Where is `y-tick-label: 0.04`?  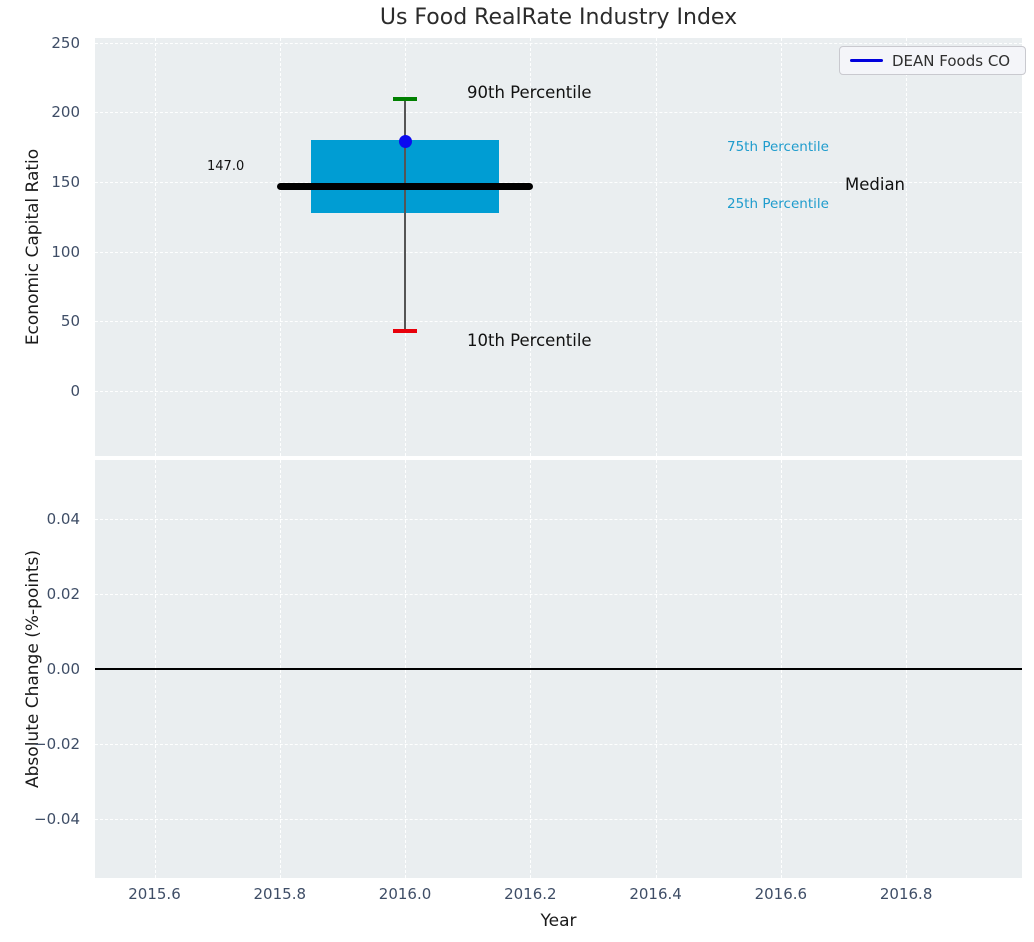 y-tick-label: 0.04 is located at coordinates (63, 519).